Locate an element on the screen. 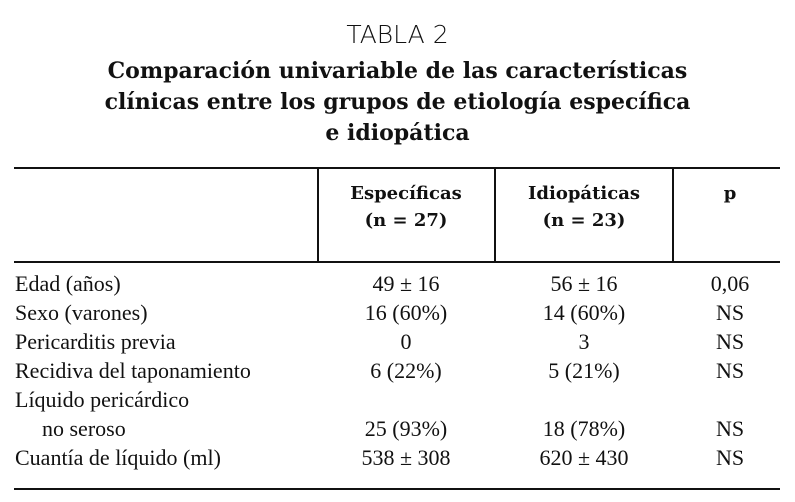  table-cell: 14 (60%) is located at coordinates (584, 312).